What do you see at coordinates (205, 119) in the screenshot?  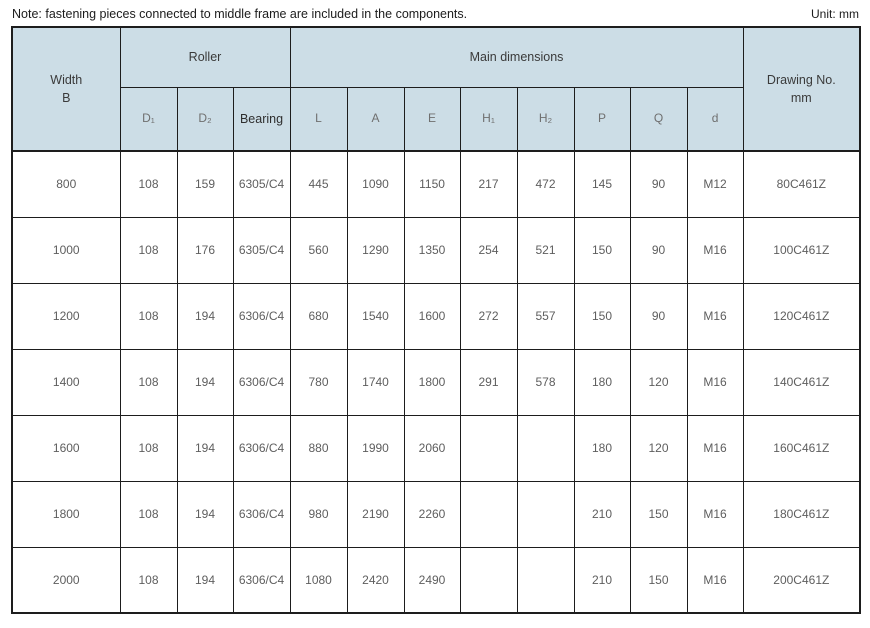 I see `header-d2: D₂` at bounding box center [205, 119].